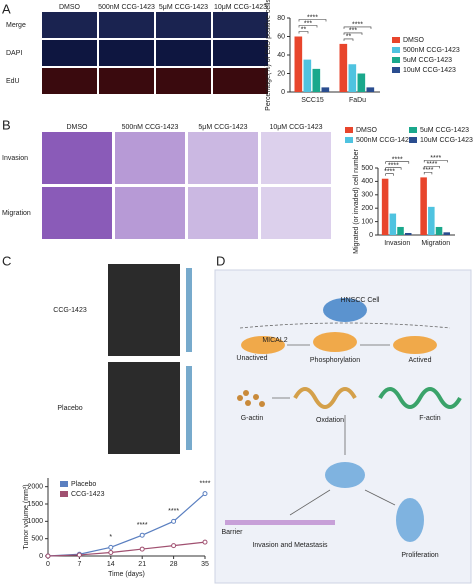  I want to click on y-axis-label: Tumor volume (mm³), so click(26, 516).